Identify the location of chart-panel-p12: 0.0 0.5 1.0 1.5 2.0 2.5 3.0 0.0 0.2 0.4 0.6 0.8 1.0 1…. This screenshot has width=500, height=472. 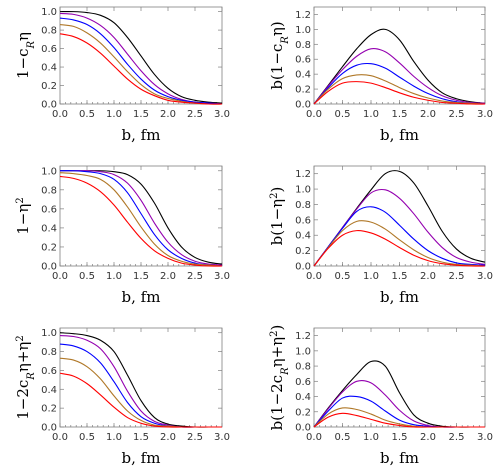
(380, 75).